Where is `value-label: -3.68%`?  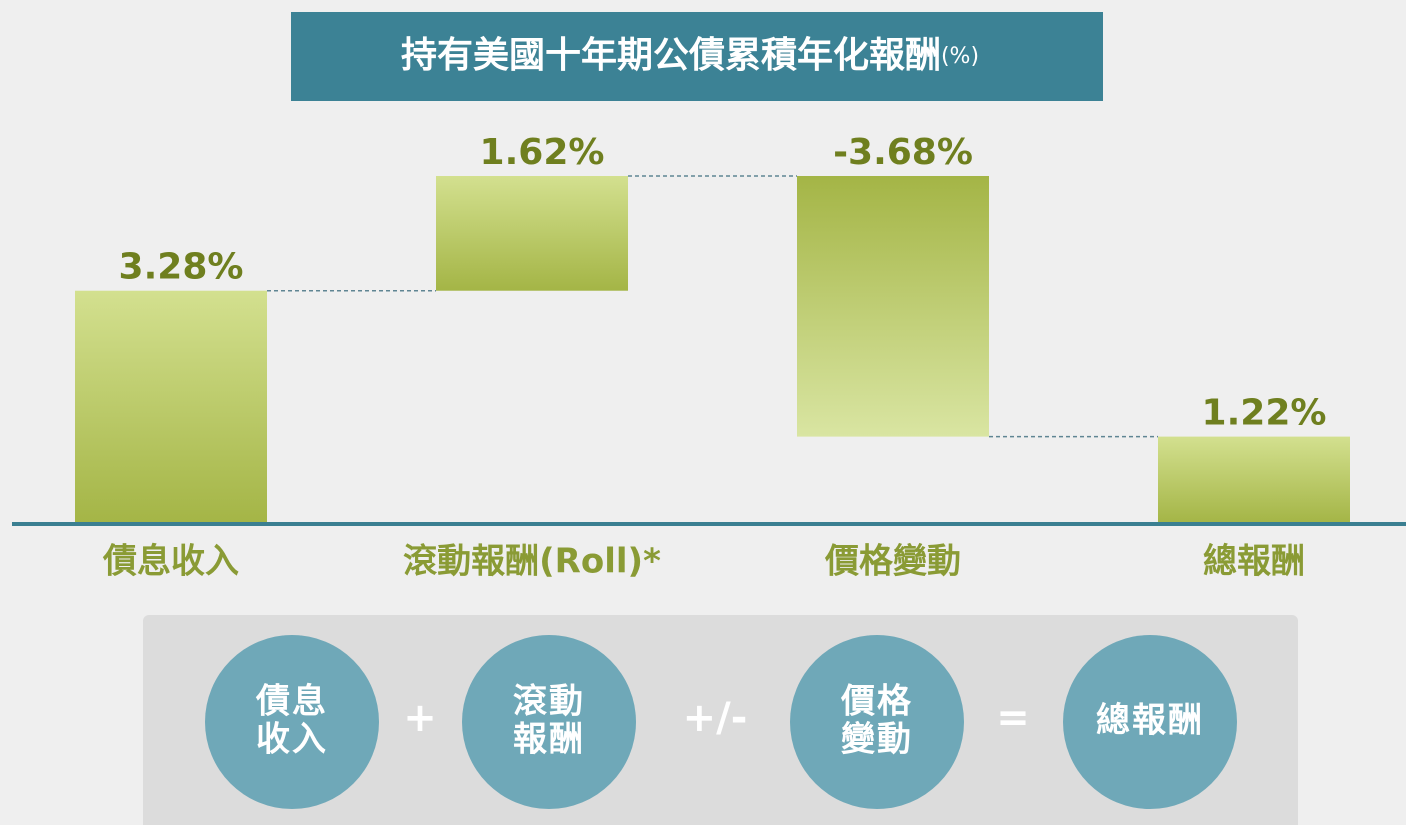 value-label: -3.68% is located at coordinates (903, 152).